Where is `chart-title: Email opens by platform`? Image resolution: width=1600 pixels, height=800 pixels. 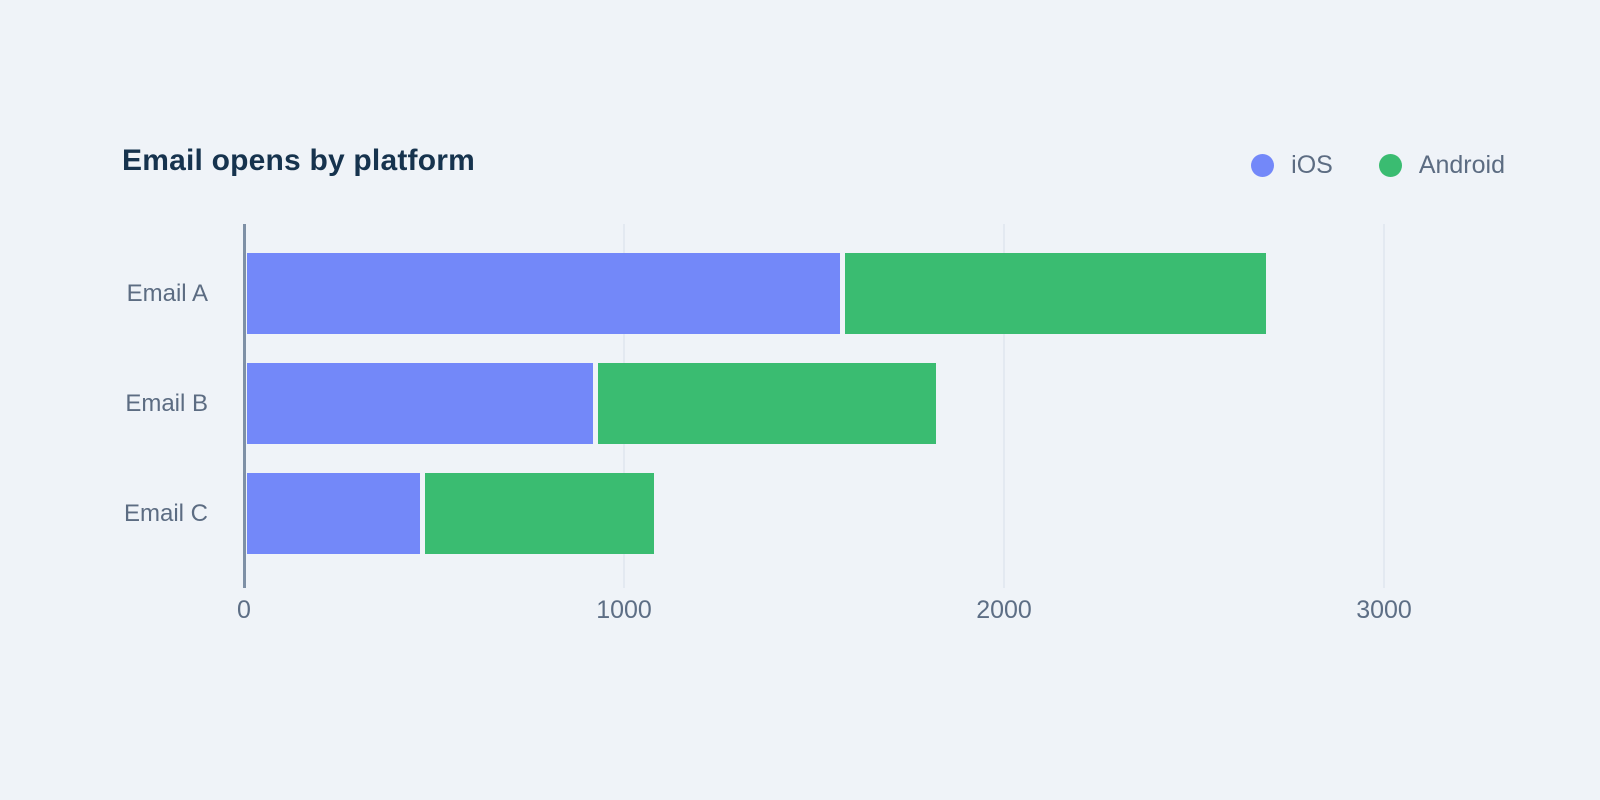
chart-title: Email opens by platform is located at coordinates (298, 160).